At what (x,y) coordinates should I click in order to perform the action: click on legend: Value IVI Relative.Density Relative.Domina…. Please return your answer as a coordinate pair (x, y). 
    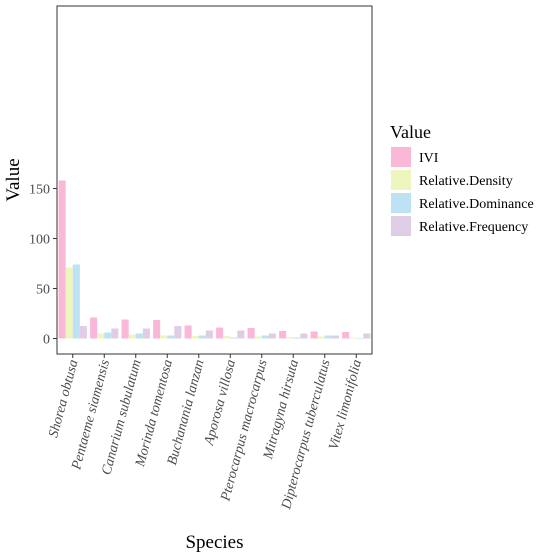
    Looking at the image, I should click on (462, 179).